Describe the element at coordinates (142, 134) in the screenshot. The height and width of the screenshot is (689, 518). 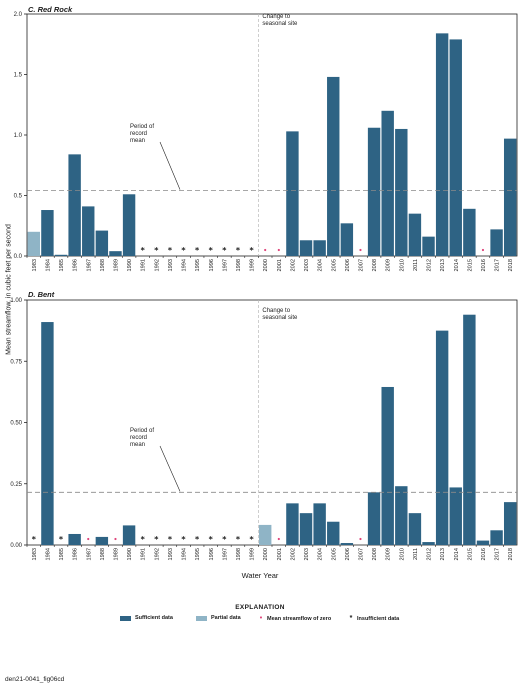
I see `record-mean-label: Period of record mean` at that location.